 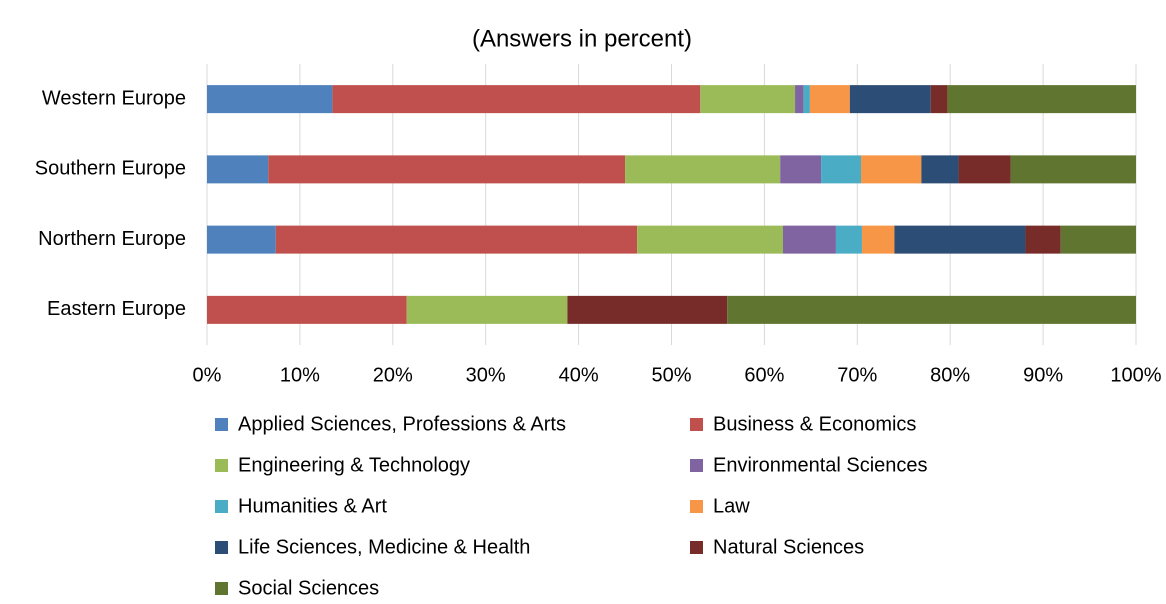 What do you see at coordinates (308, 588) in the screenshot?
I see `legend-label: Social Sciences` at bounding box center [308, 588].